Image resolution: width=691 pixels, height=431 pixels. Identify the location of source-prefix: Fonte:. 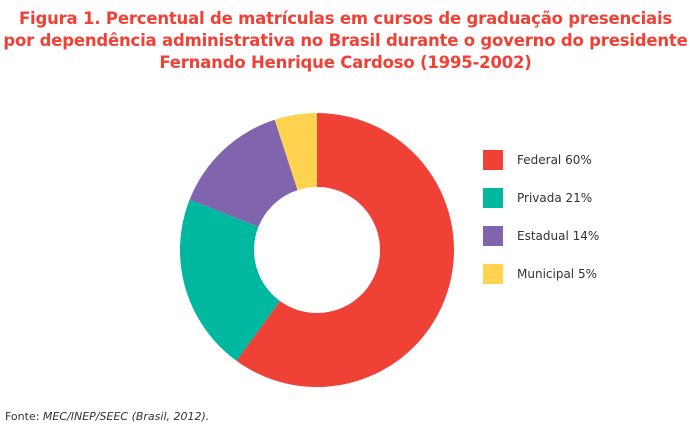
(24, 416).